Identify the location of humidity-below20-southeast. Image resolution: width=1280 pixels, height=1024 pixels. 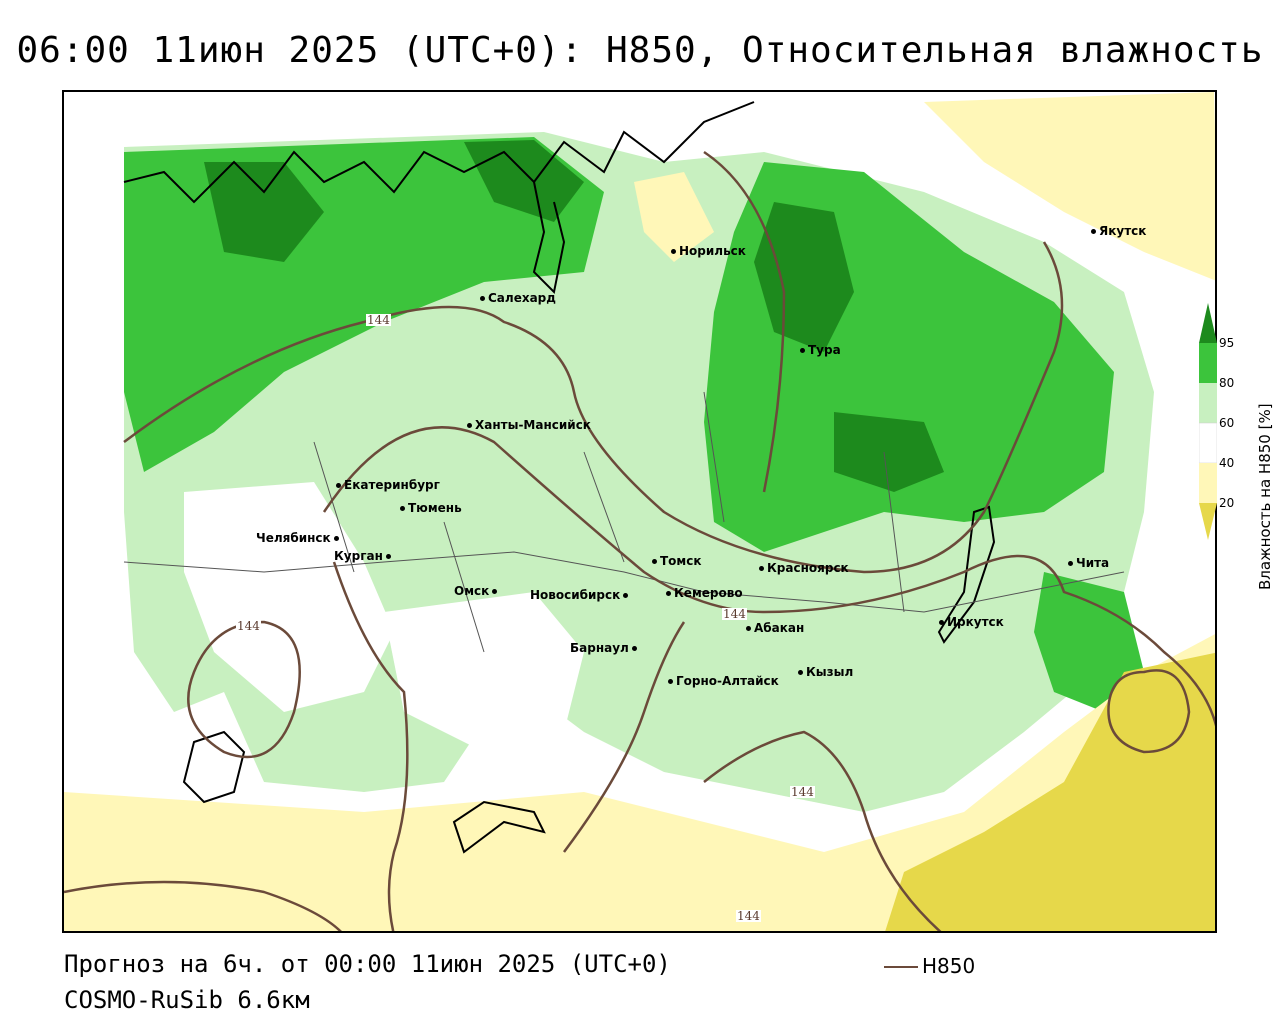
(1050, 791).